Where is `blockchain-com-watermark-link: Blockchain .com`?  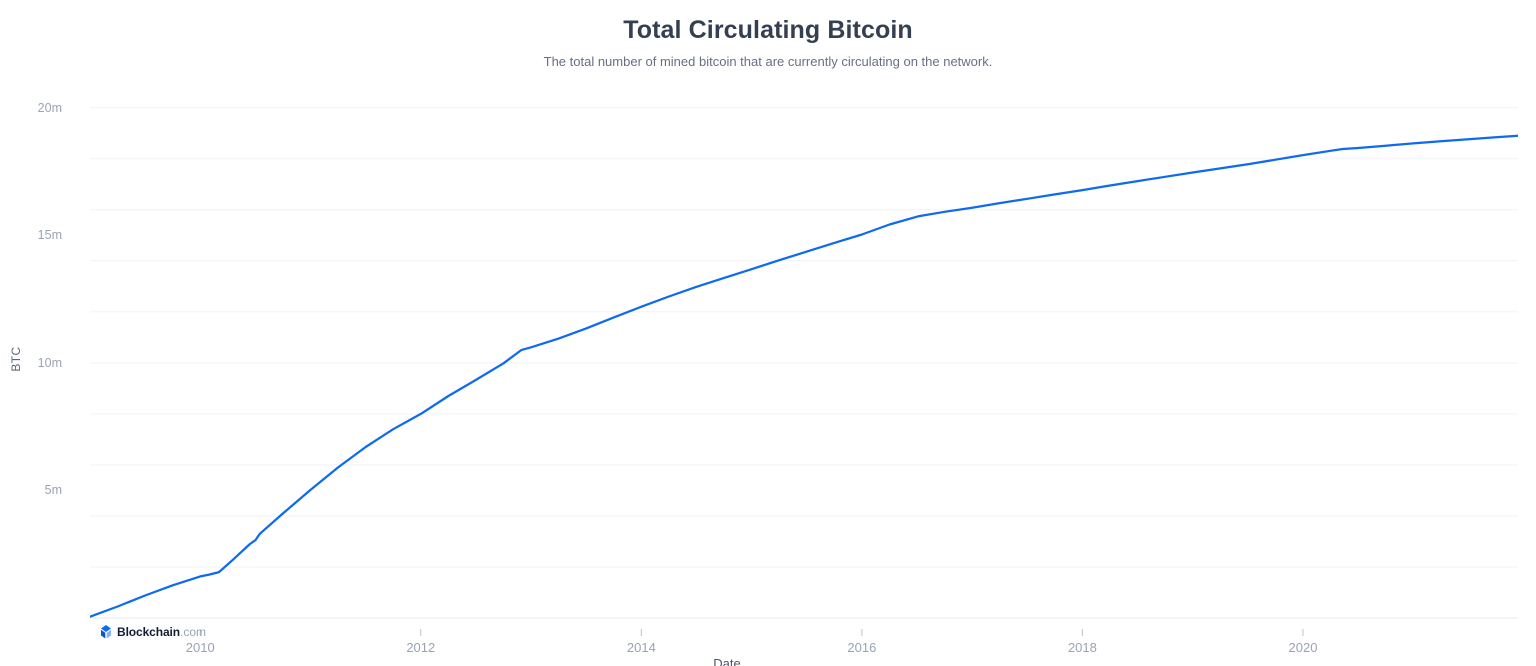 blockchain-com-watermark-link: Blockchain .com is located at coordinates (152, 632).